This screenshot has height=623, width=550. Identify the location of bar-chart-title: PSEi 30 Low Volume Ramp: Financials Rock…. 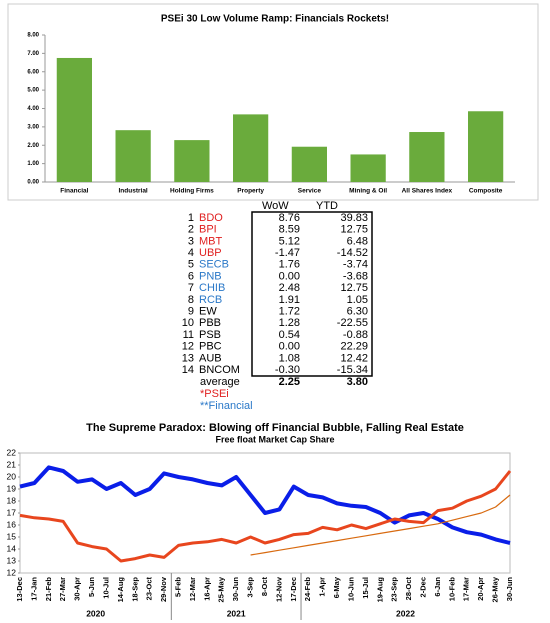
(275, 19).